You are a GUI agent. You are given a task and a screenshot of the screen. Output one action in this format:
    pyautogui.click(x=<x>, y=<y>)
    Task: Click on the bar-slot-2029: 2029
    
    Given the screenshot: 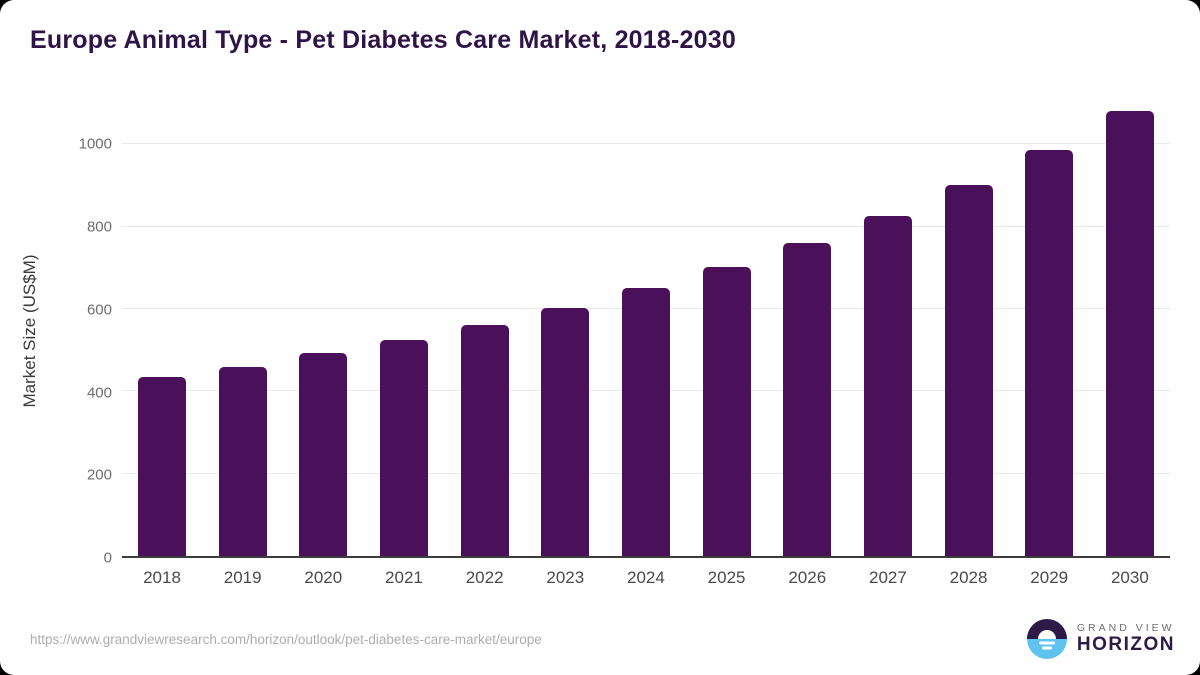 What is the action you would take?
    pyautogui.click(x=1049, y=345)
    